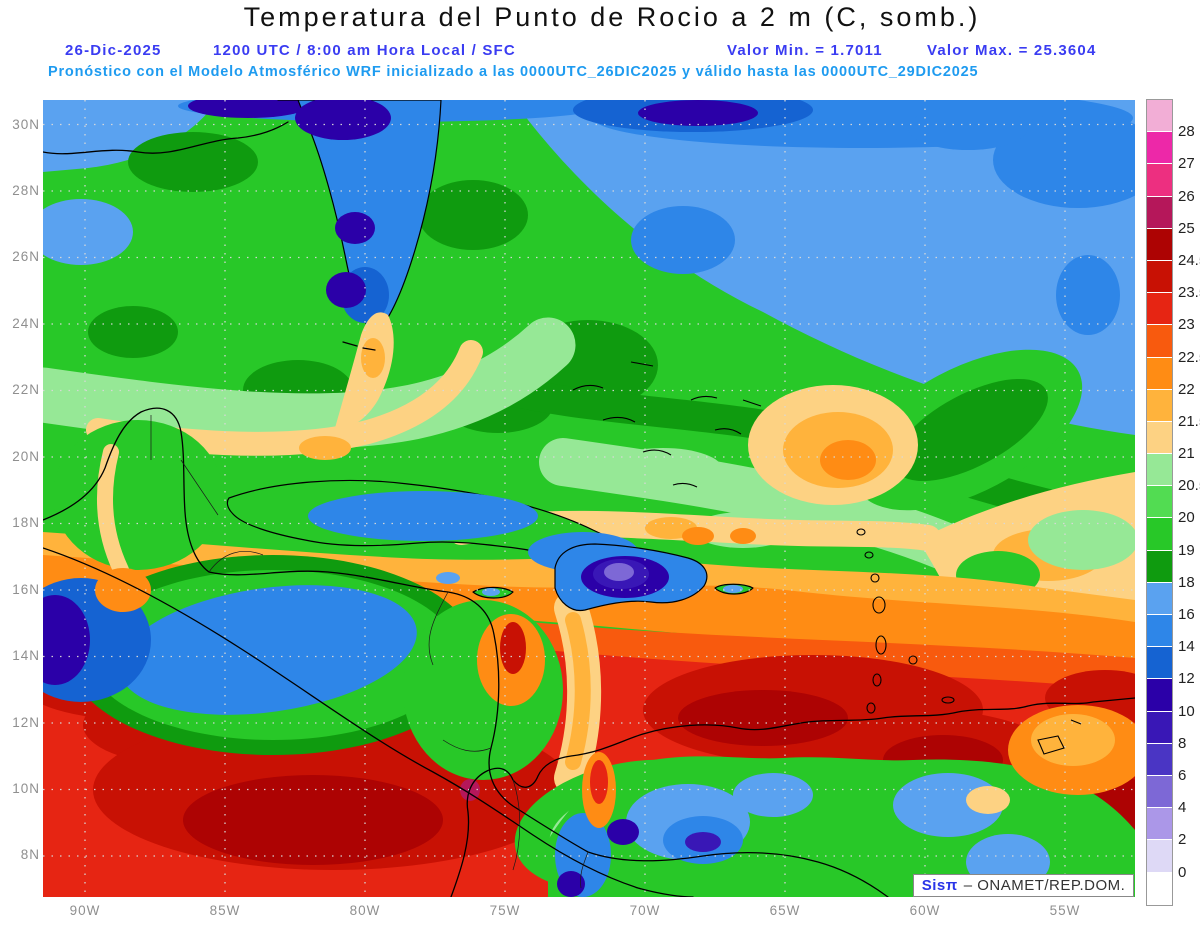  Describe the element at coordinates (645, 910) in the screenshot. I see `lon-tick-label: 70W` at that location.